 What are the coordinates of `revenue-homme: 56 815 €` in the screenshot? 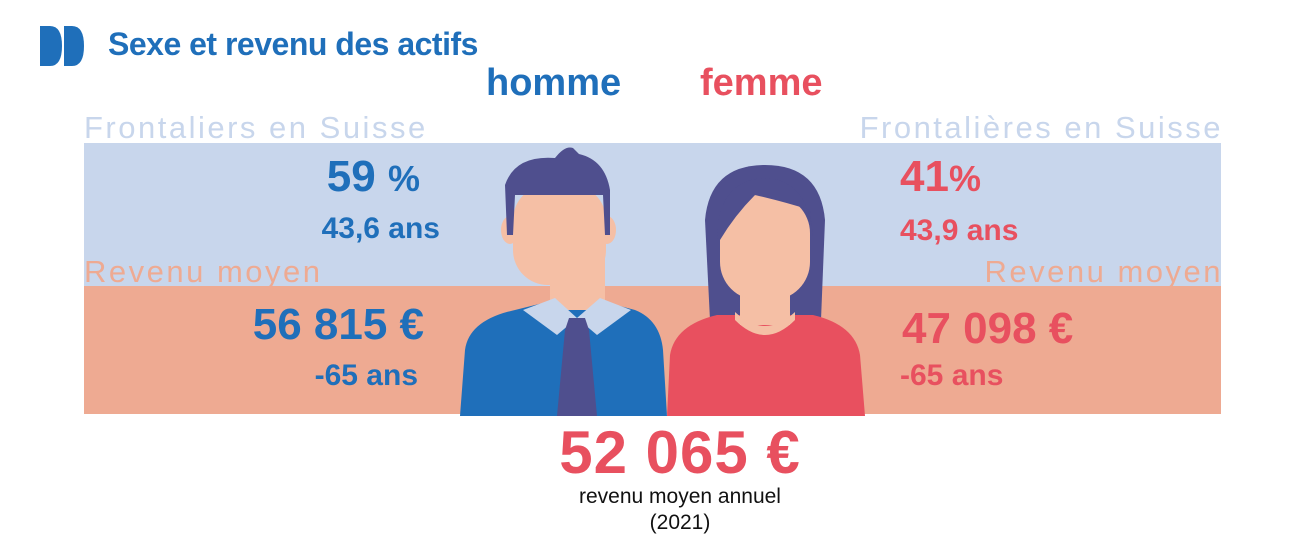 It's located at (338, 324).